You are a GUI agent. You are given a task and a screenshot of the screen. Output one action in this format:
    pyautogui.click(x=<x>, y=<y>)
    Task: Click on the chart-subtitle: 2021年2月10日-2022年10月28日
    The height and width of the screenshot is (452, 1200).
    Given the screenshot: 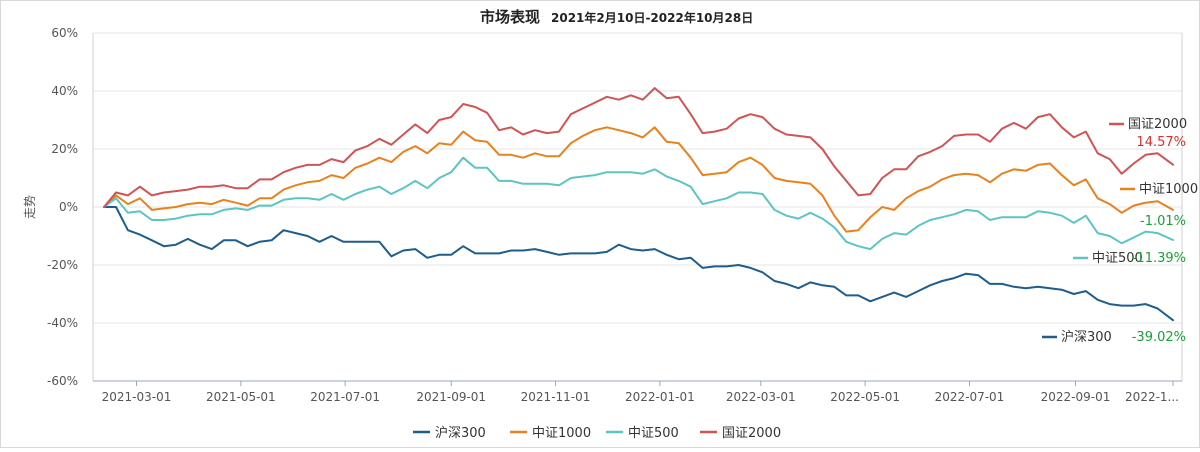 What is the action you would take?
    pyautogui.click(x=652, y=17)
    